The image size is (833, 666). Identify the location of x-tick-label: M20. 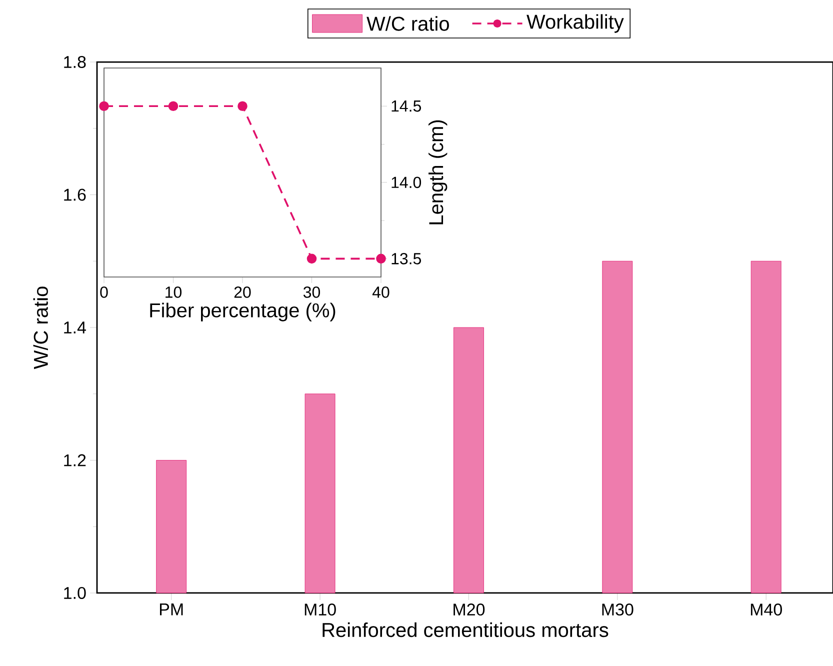
(469, 610).